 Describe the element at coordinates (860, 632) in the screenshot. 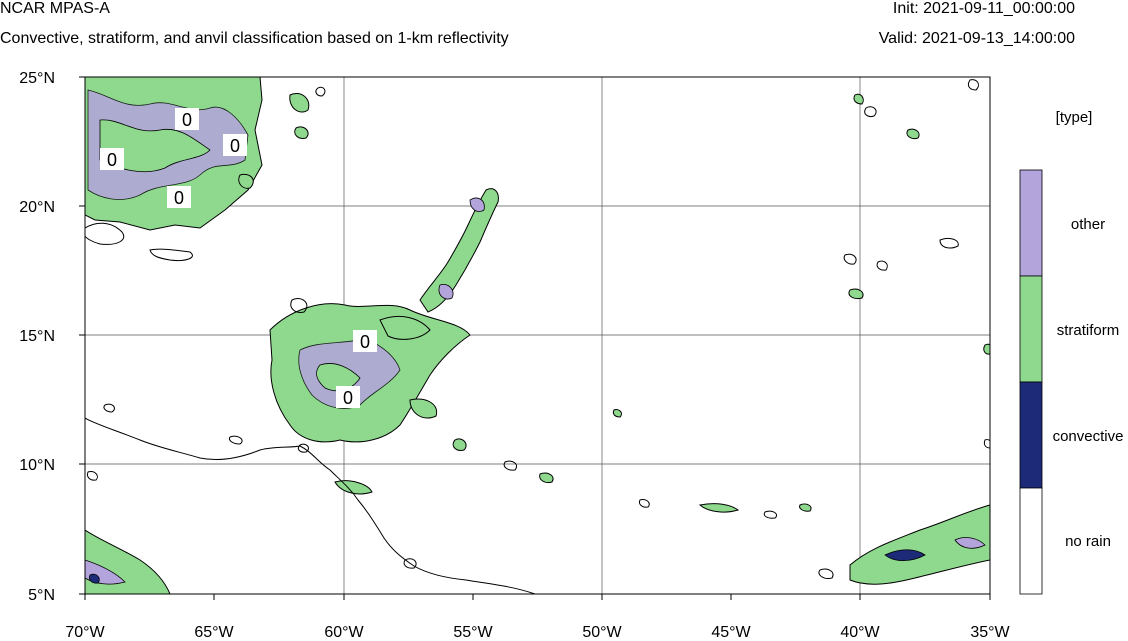

I see `lon-tick-label: 40°W` at that location.